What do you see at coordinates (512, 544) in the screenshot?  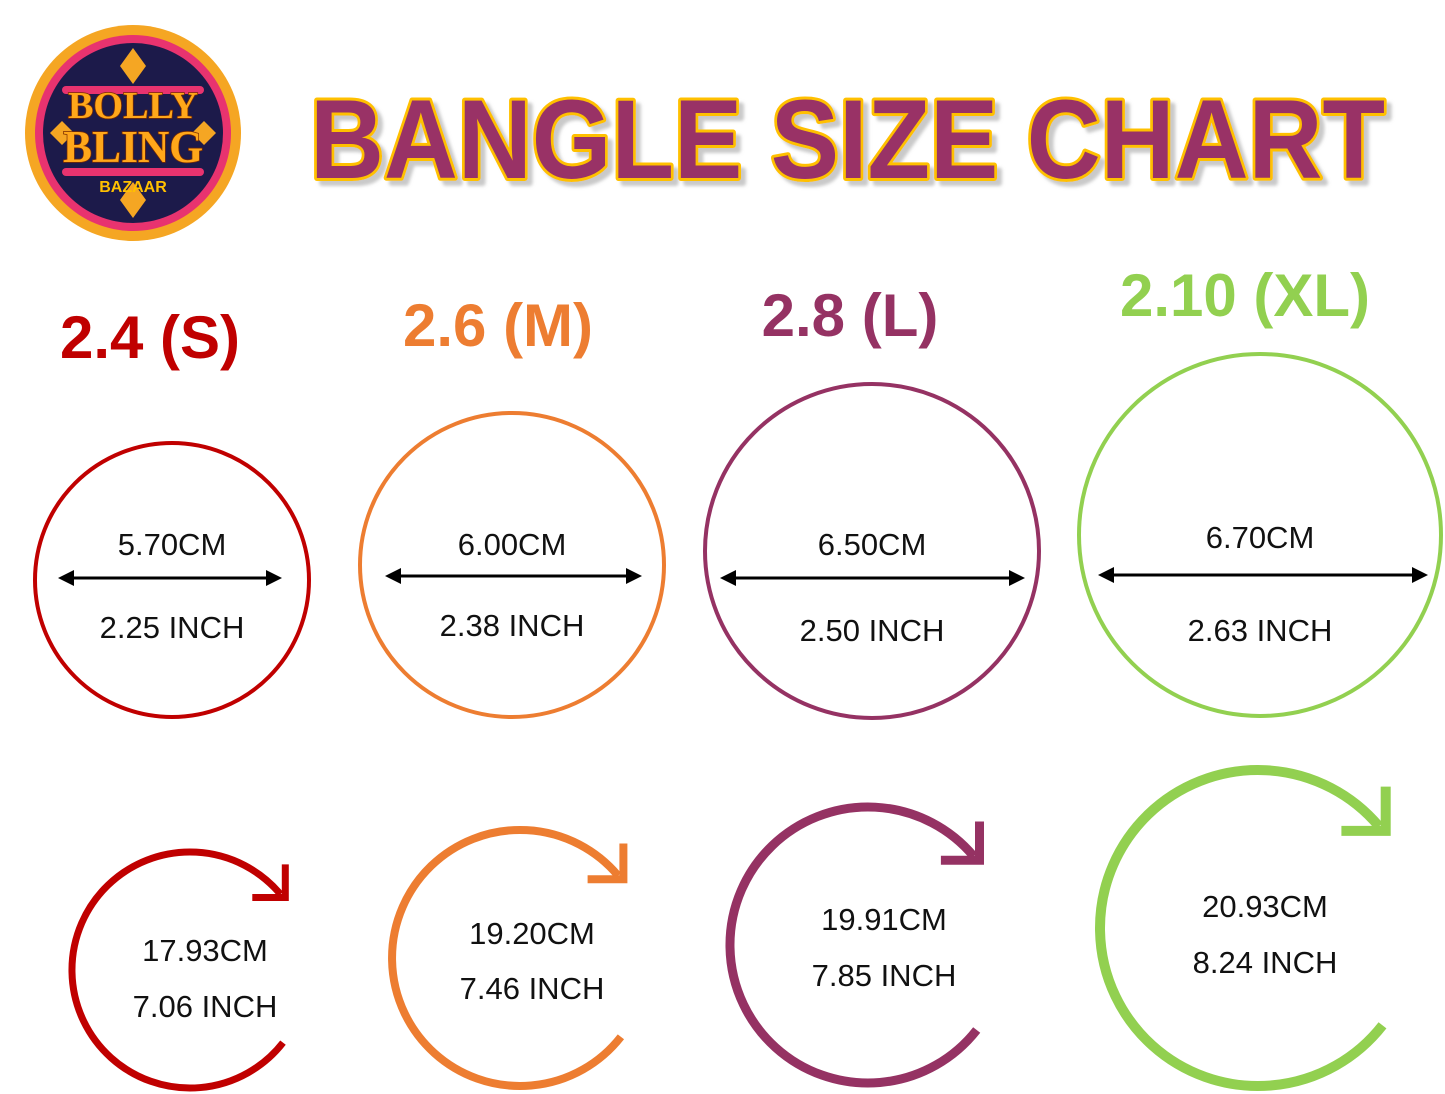 I see `diameter-cm: 6.00CM` at bounding box center [512, 544].